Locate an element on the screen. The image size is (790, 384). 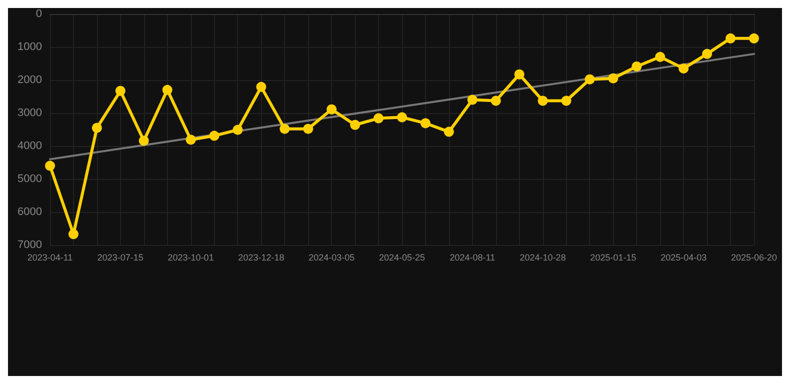
x-tick-label: 2025-06-20 is located at coordinates (754, 257).